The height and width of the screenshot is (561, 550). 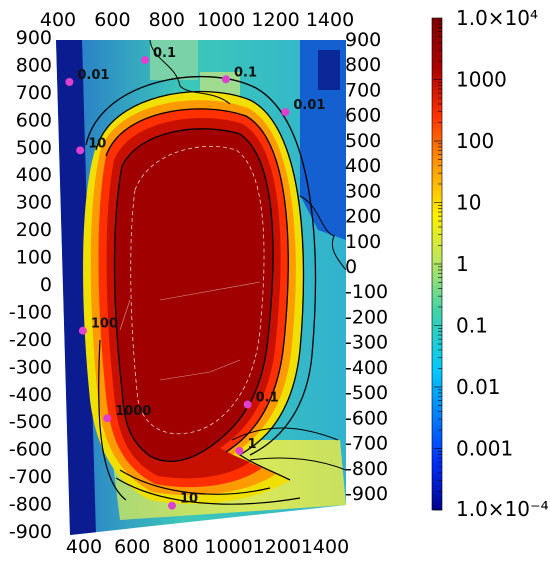 What do you see at coordinates (30, 532) in the screenshot?
I see `y-left-tick-label: -900` at bounding box center [30, 532].